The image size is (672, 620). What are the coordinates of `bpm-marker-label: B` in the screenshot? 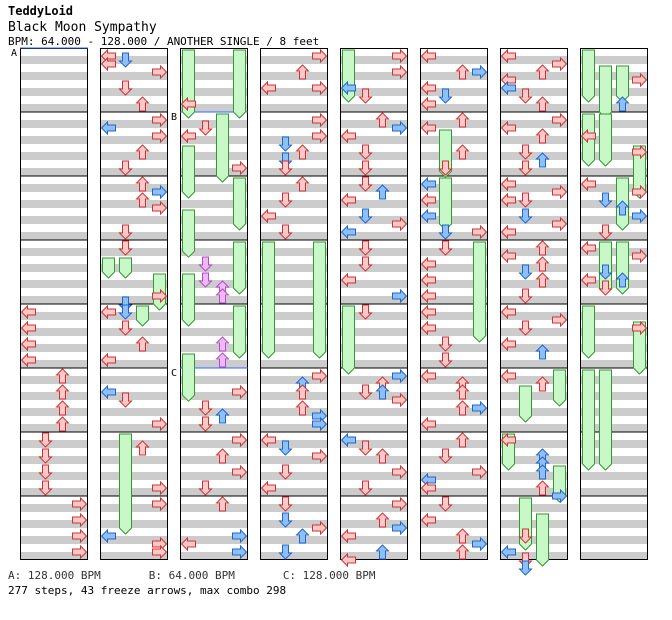 It's located at (174, 117).